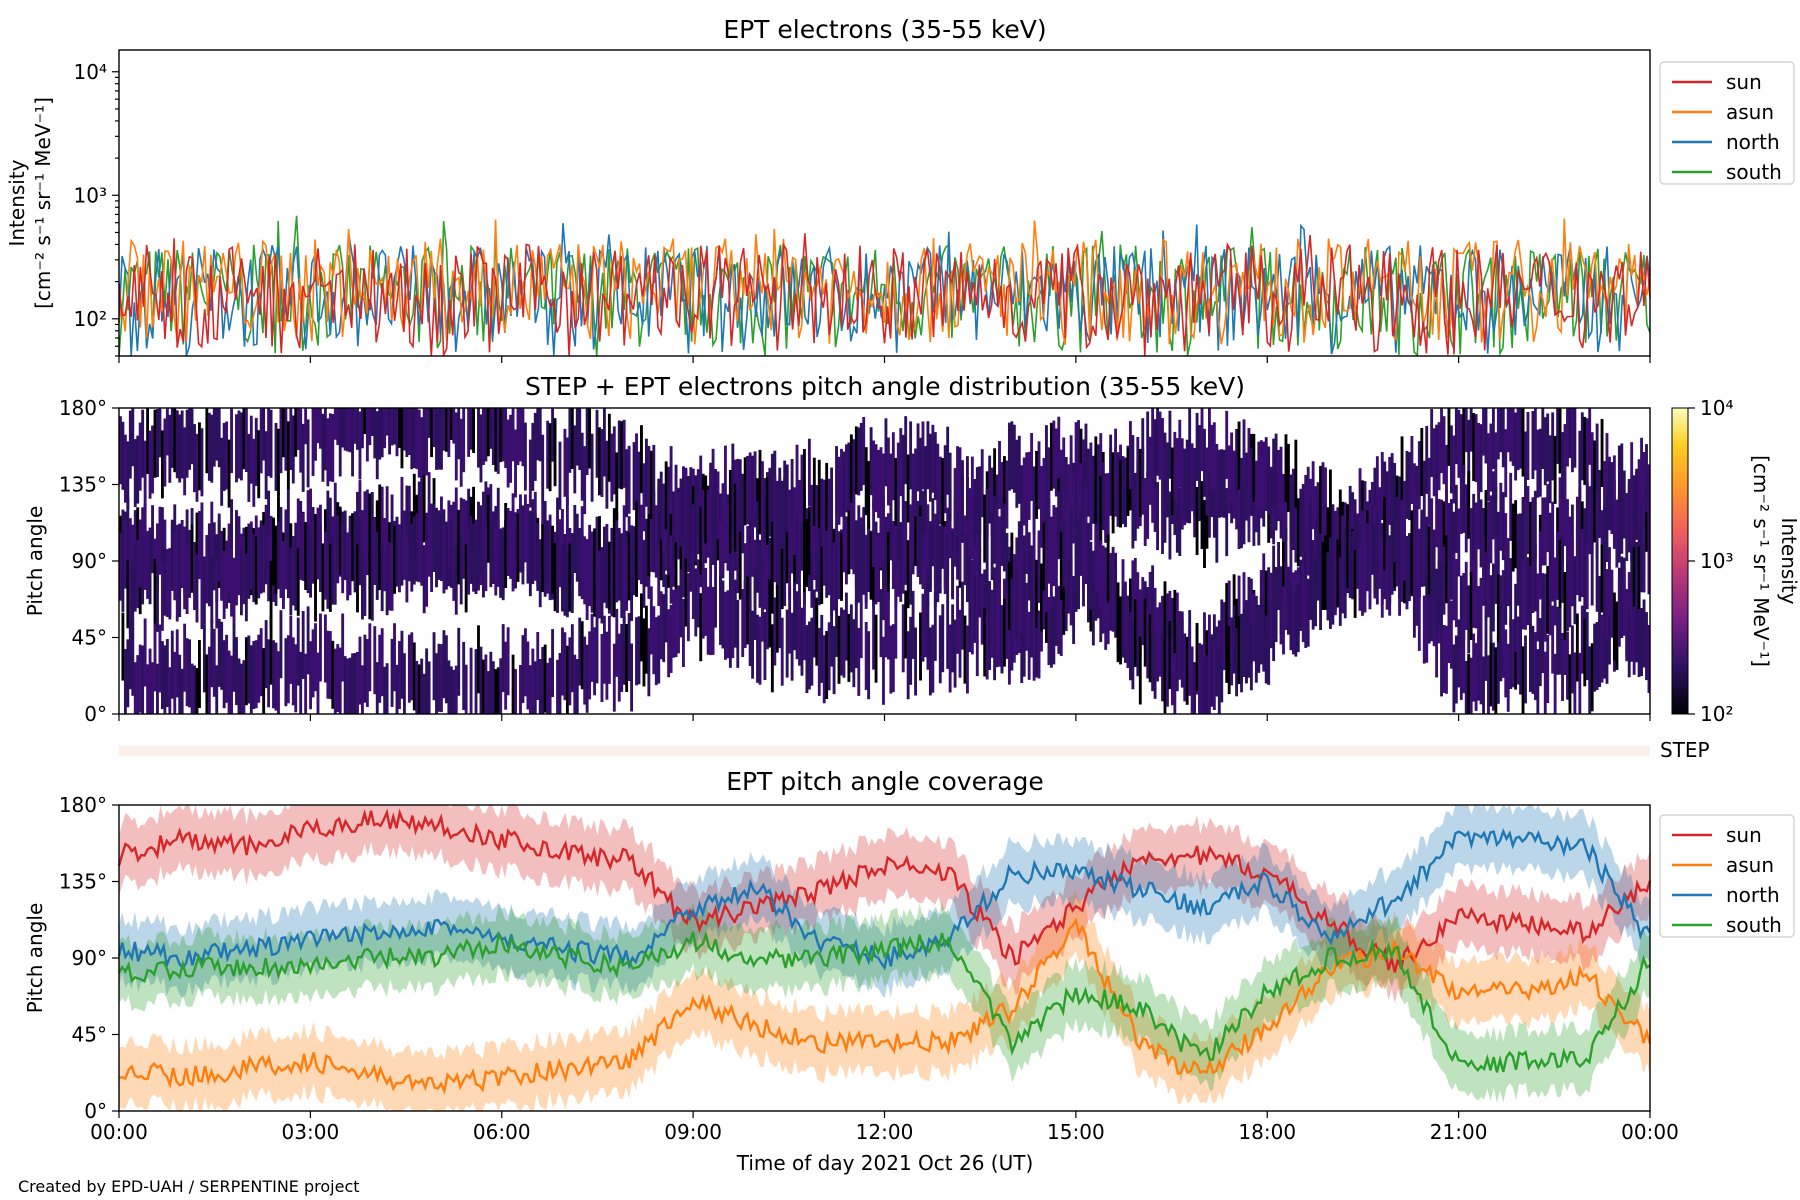 The image size is (1800, 1200). I want to click on intensity-lines, so click(884, 286).